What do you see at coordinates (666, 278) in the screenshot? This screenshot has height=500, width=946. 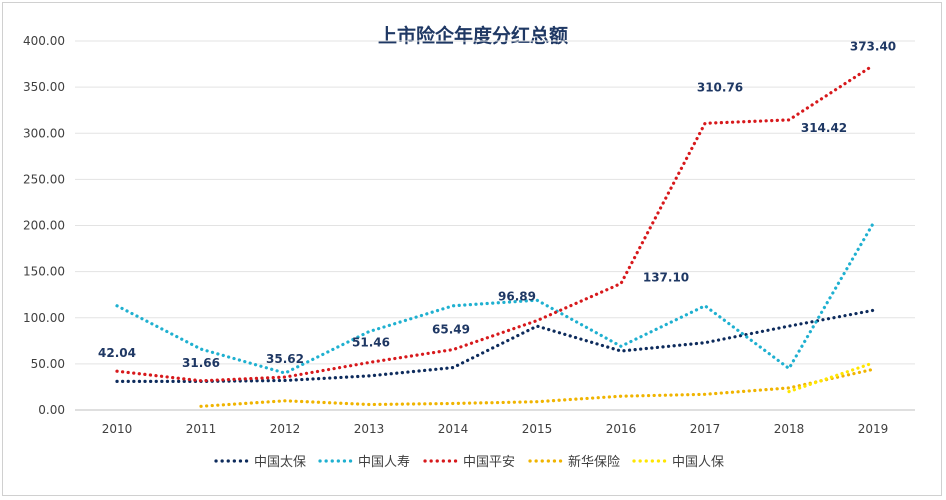 I see `data-label: 137.10` at bounding box center [666, 278].